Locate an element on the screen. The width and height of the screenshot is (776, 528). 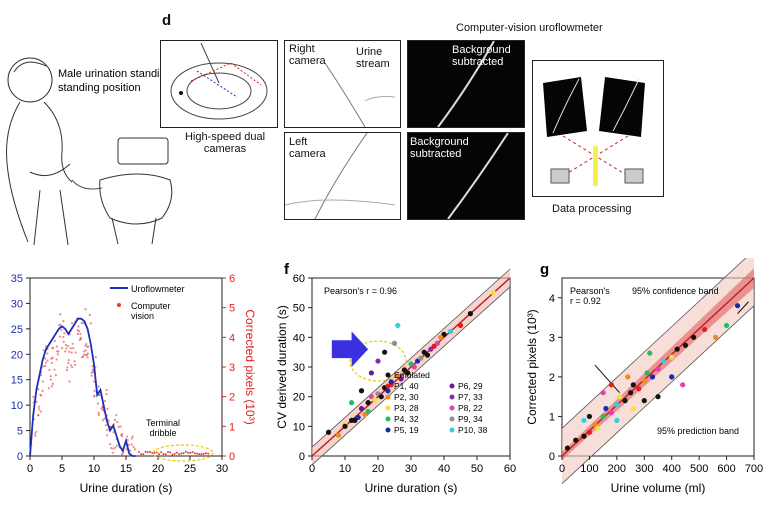
y-tick-label: 40 is located at coordinates (299, 338).